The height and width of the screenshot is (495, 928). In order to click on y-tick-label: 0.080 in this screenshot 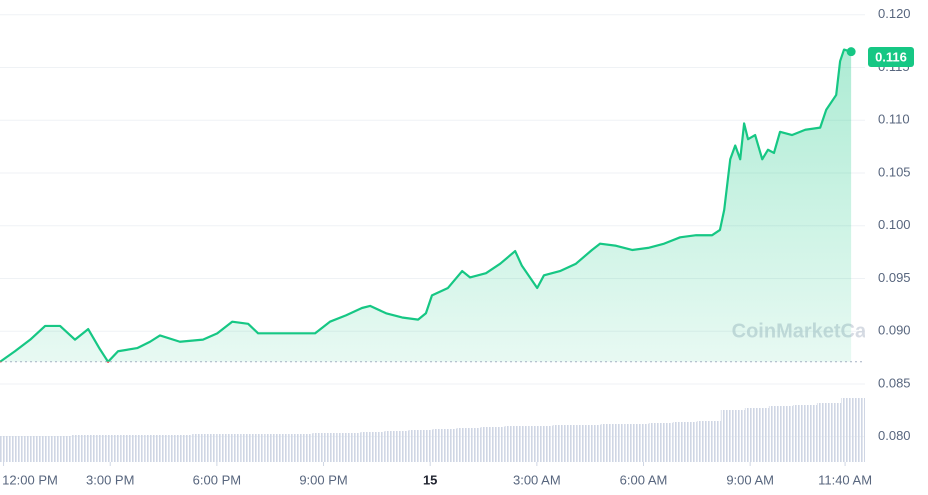, I will do `click(894, 435)`.